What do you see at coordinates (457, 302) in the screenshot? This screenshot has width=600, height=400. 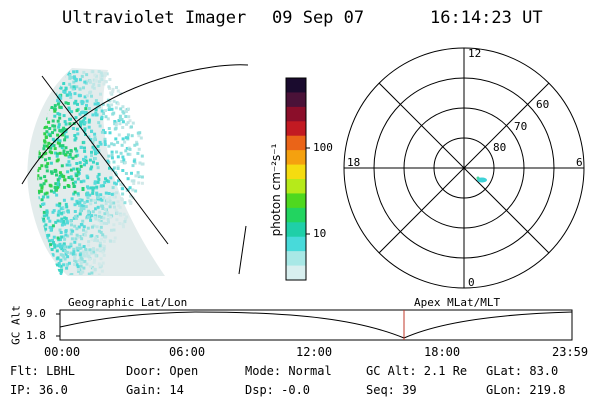 I see `timeline-right-label: Apex MLat/MLT` at bounding box center [457, 302].